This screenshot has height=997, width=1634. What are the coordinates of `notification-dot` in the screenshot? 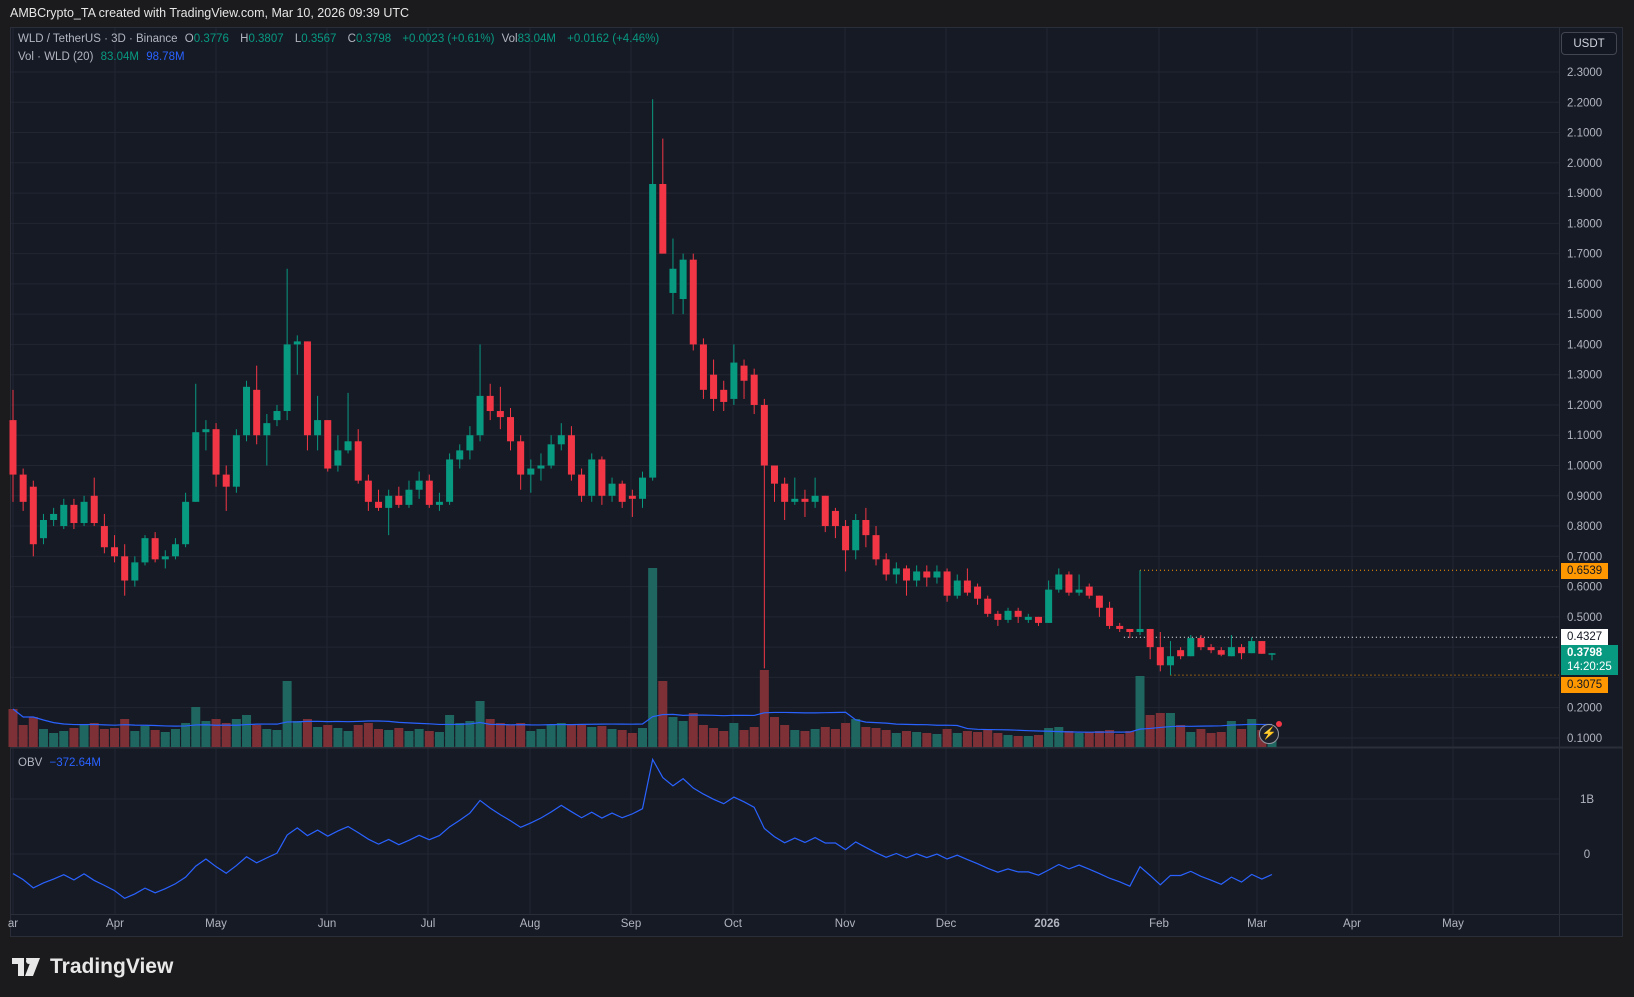 It's located at (1279, 724).